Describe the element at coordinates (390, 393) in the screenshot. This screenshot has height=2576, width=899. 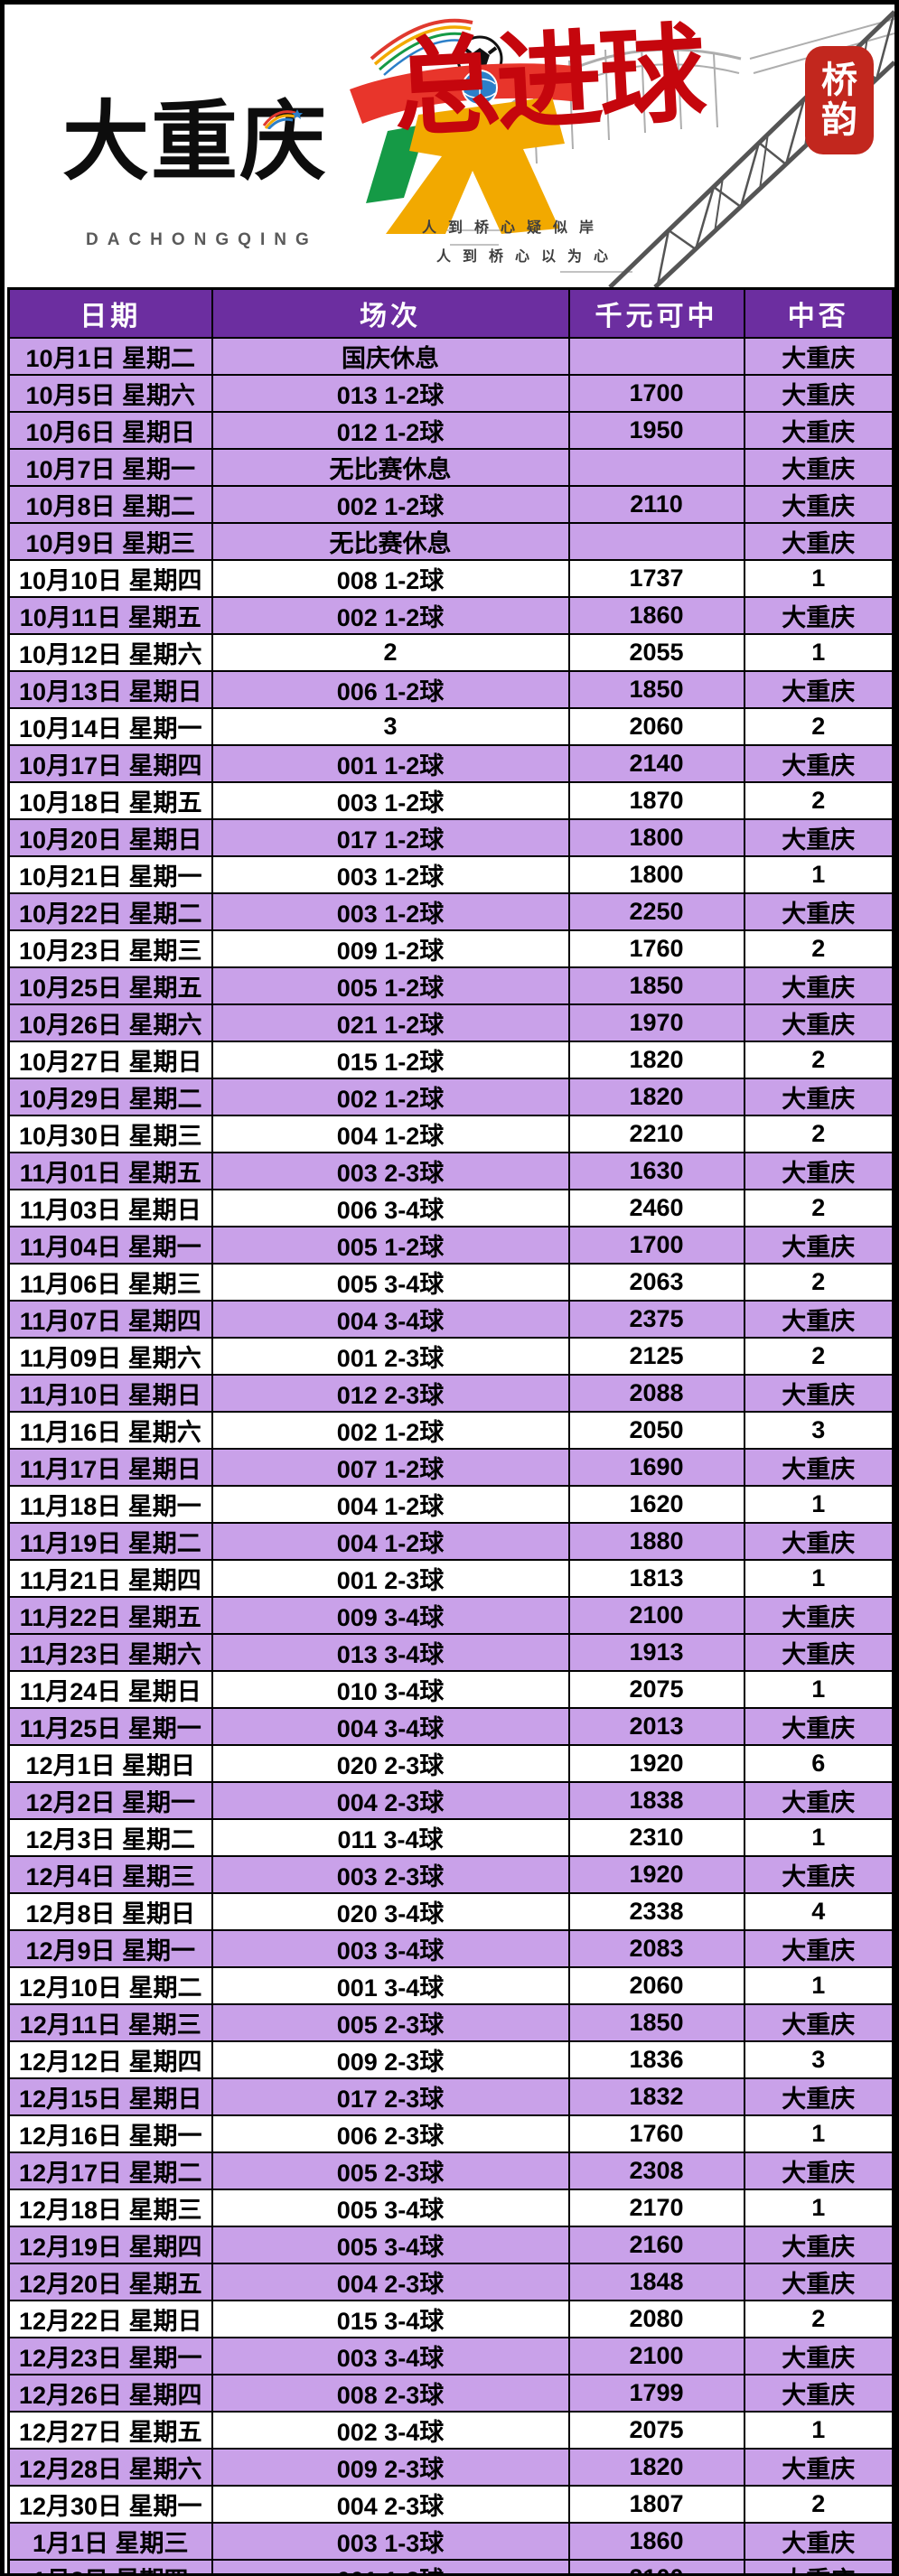
I see `match-cell: 013 1-2球` at that location.